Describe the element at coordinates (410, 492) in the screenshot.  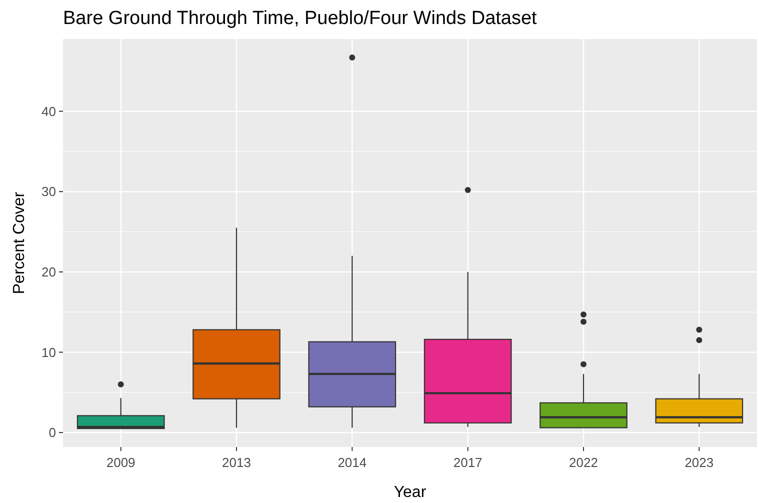
I see `x-axis-title: Year` at that location.